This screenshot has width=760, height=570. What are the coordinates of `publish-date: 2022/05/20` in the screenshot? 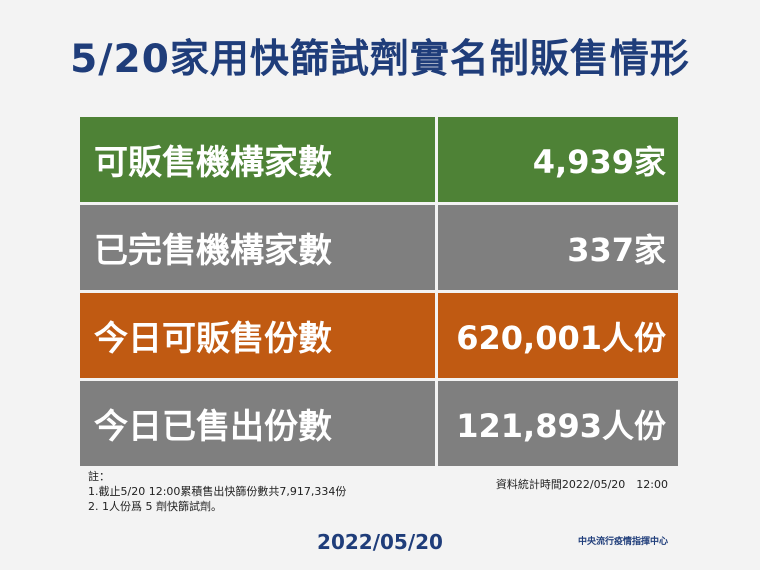 It's located at (380, 542).